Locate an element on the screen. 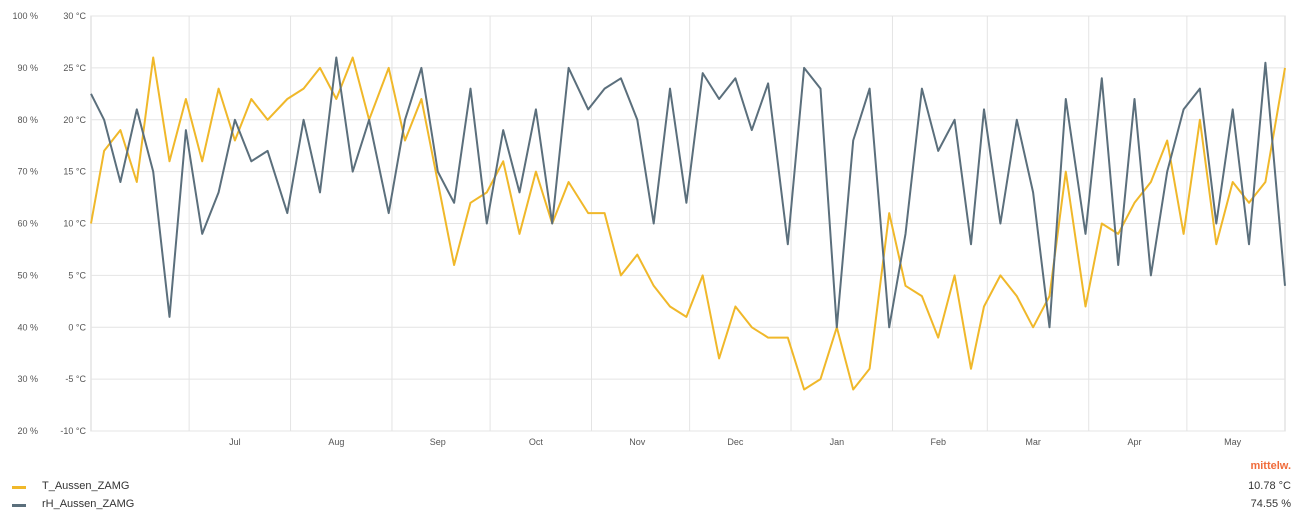  x-tick-label: Aug is located at coordinates (336, 442).